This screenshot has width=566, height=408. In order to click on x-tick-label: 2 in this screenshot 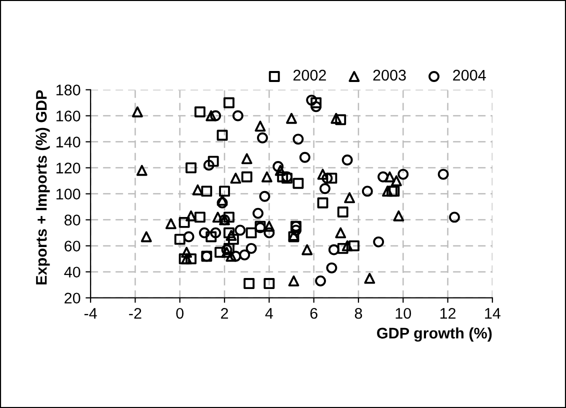, I will do `click(224, 313)`.